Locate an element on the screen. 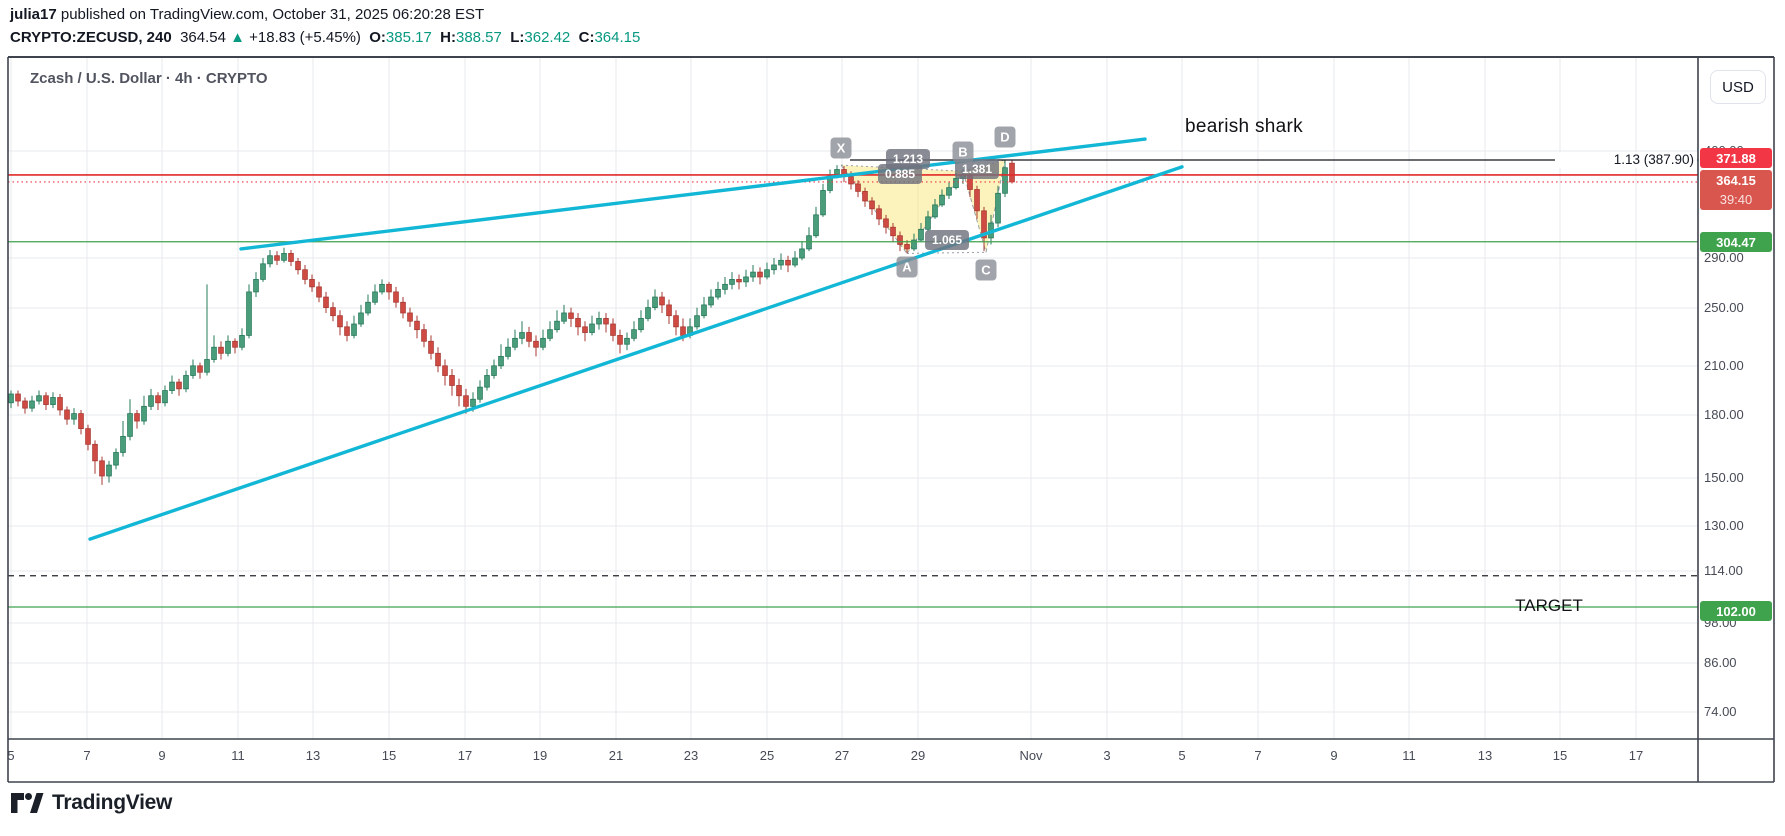  time-tick-label: 27 is located at coordinates (842, 755).